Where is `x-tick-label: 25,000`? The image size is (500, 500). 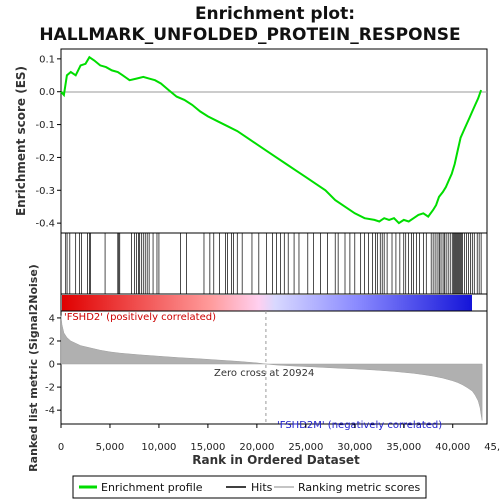 x-tick-label: 25,000 is located at coordinates (305, 447).